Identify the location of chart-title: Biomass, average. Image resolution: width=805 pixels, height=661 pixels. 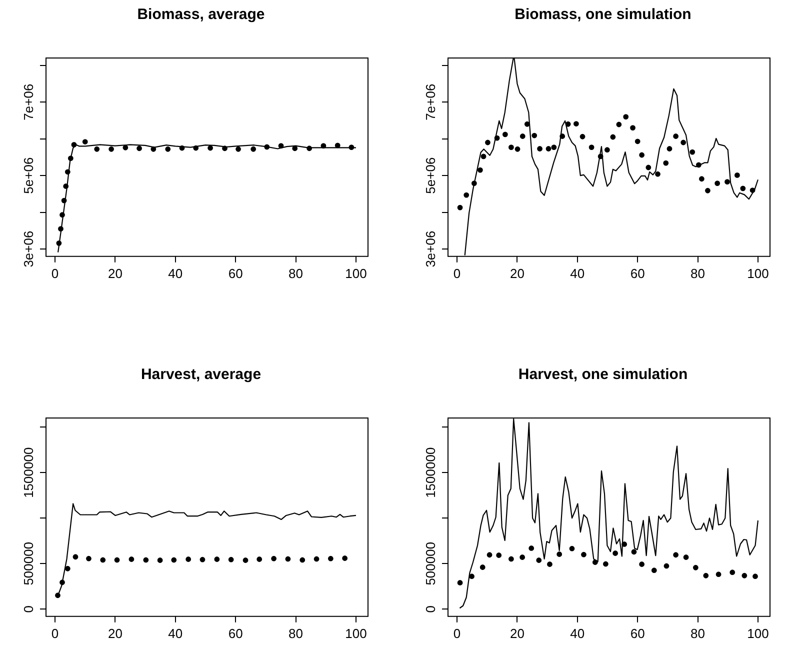
(201, 14).